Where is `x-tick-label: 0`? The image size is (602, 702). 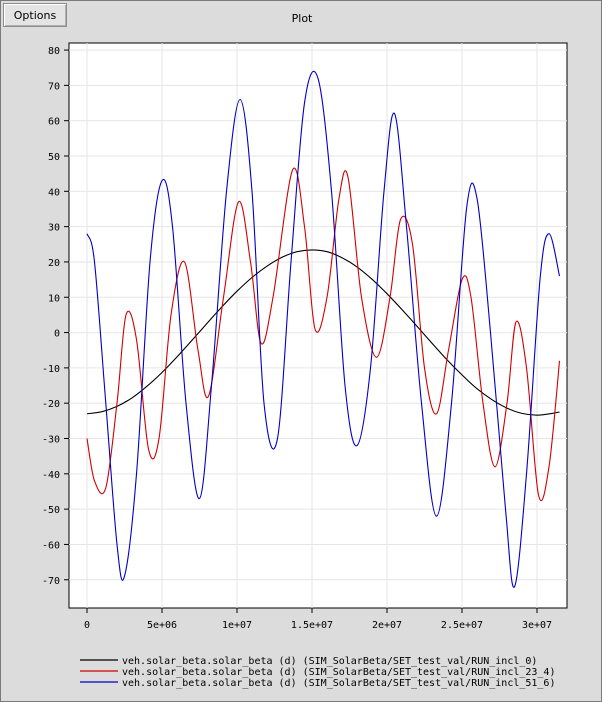
x-tick-label: 0 is located at coordinates (87, 625).